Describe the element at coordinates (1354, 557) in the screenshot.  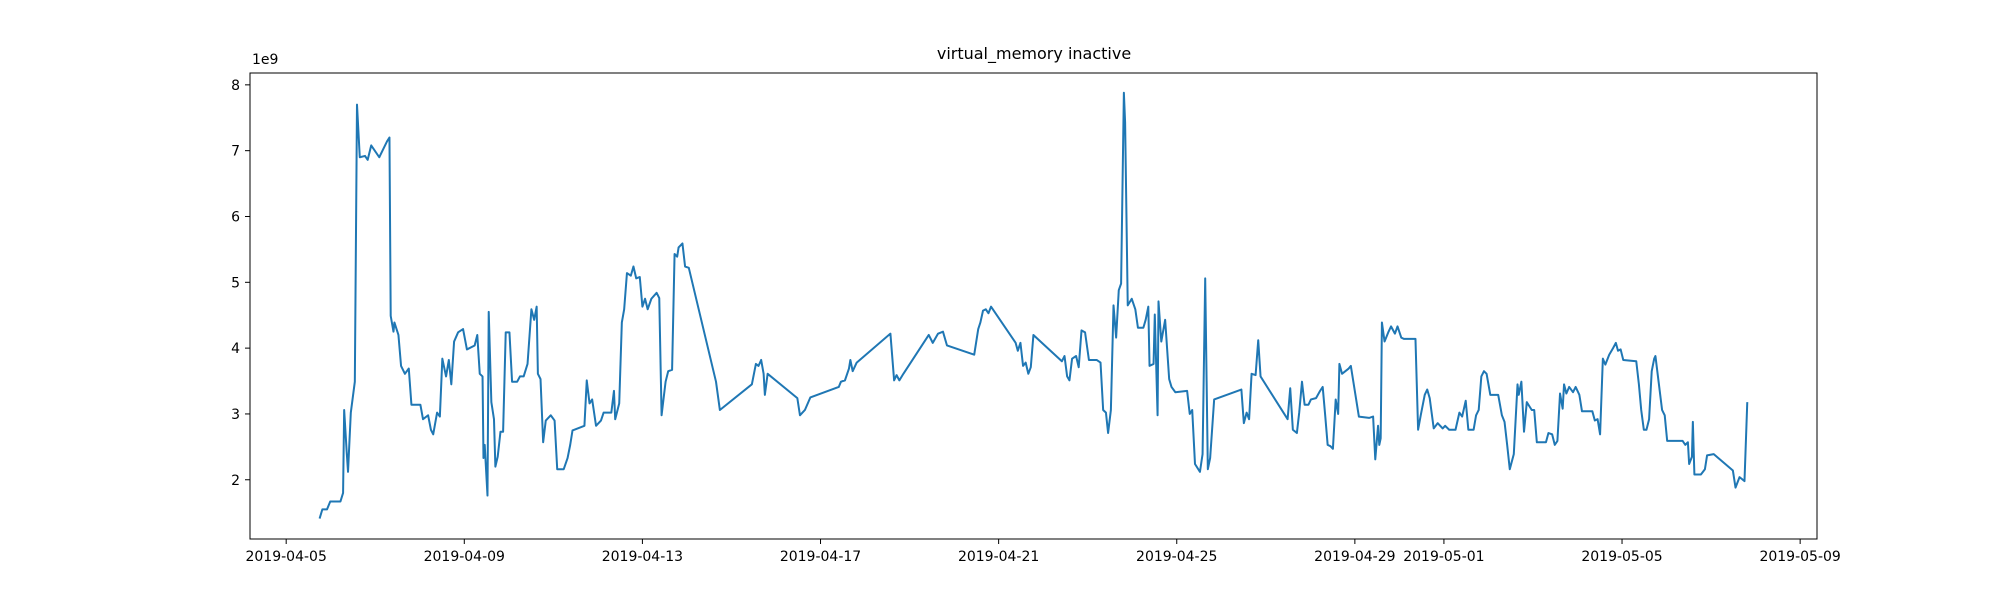
I see `x-tick-label: 2019-04-29` at that location.